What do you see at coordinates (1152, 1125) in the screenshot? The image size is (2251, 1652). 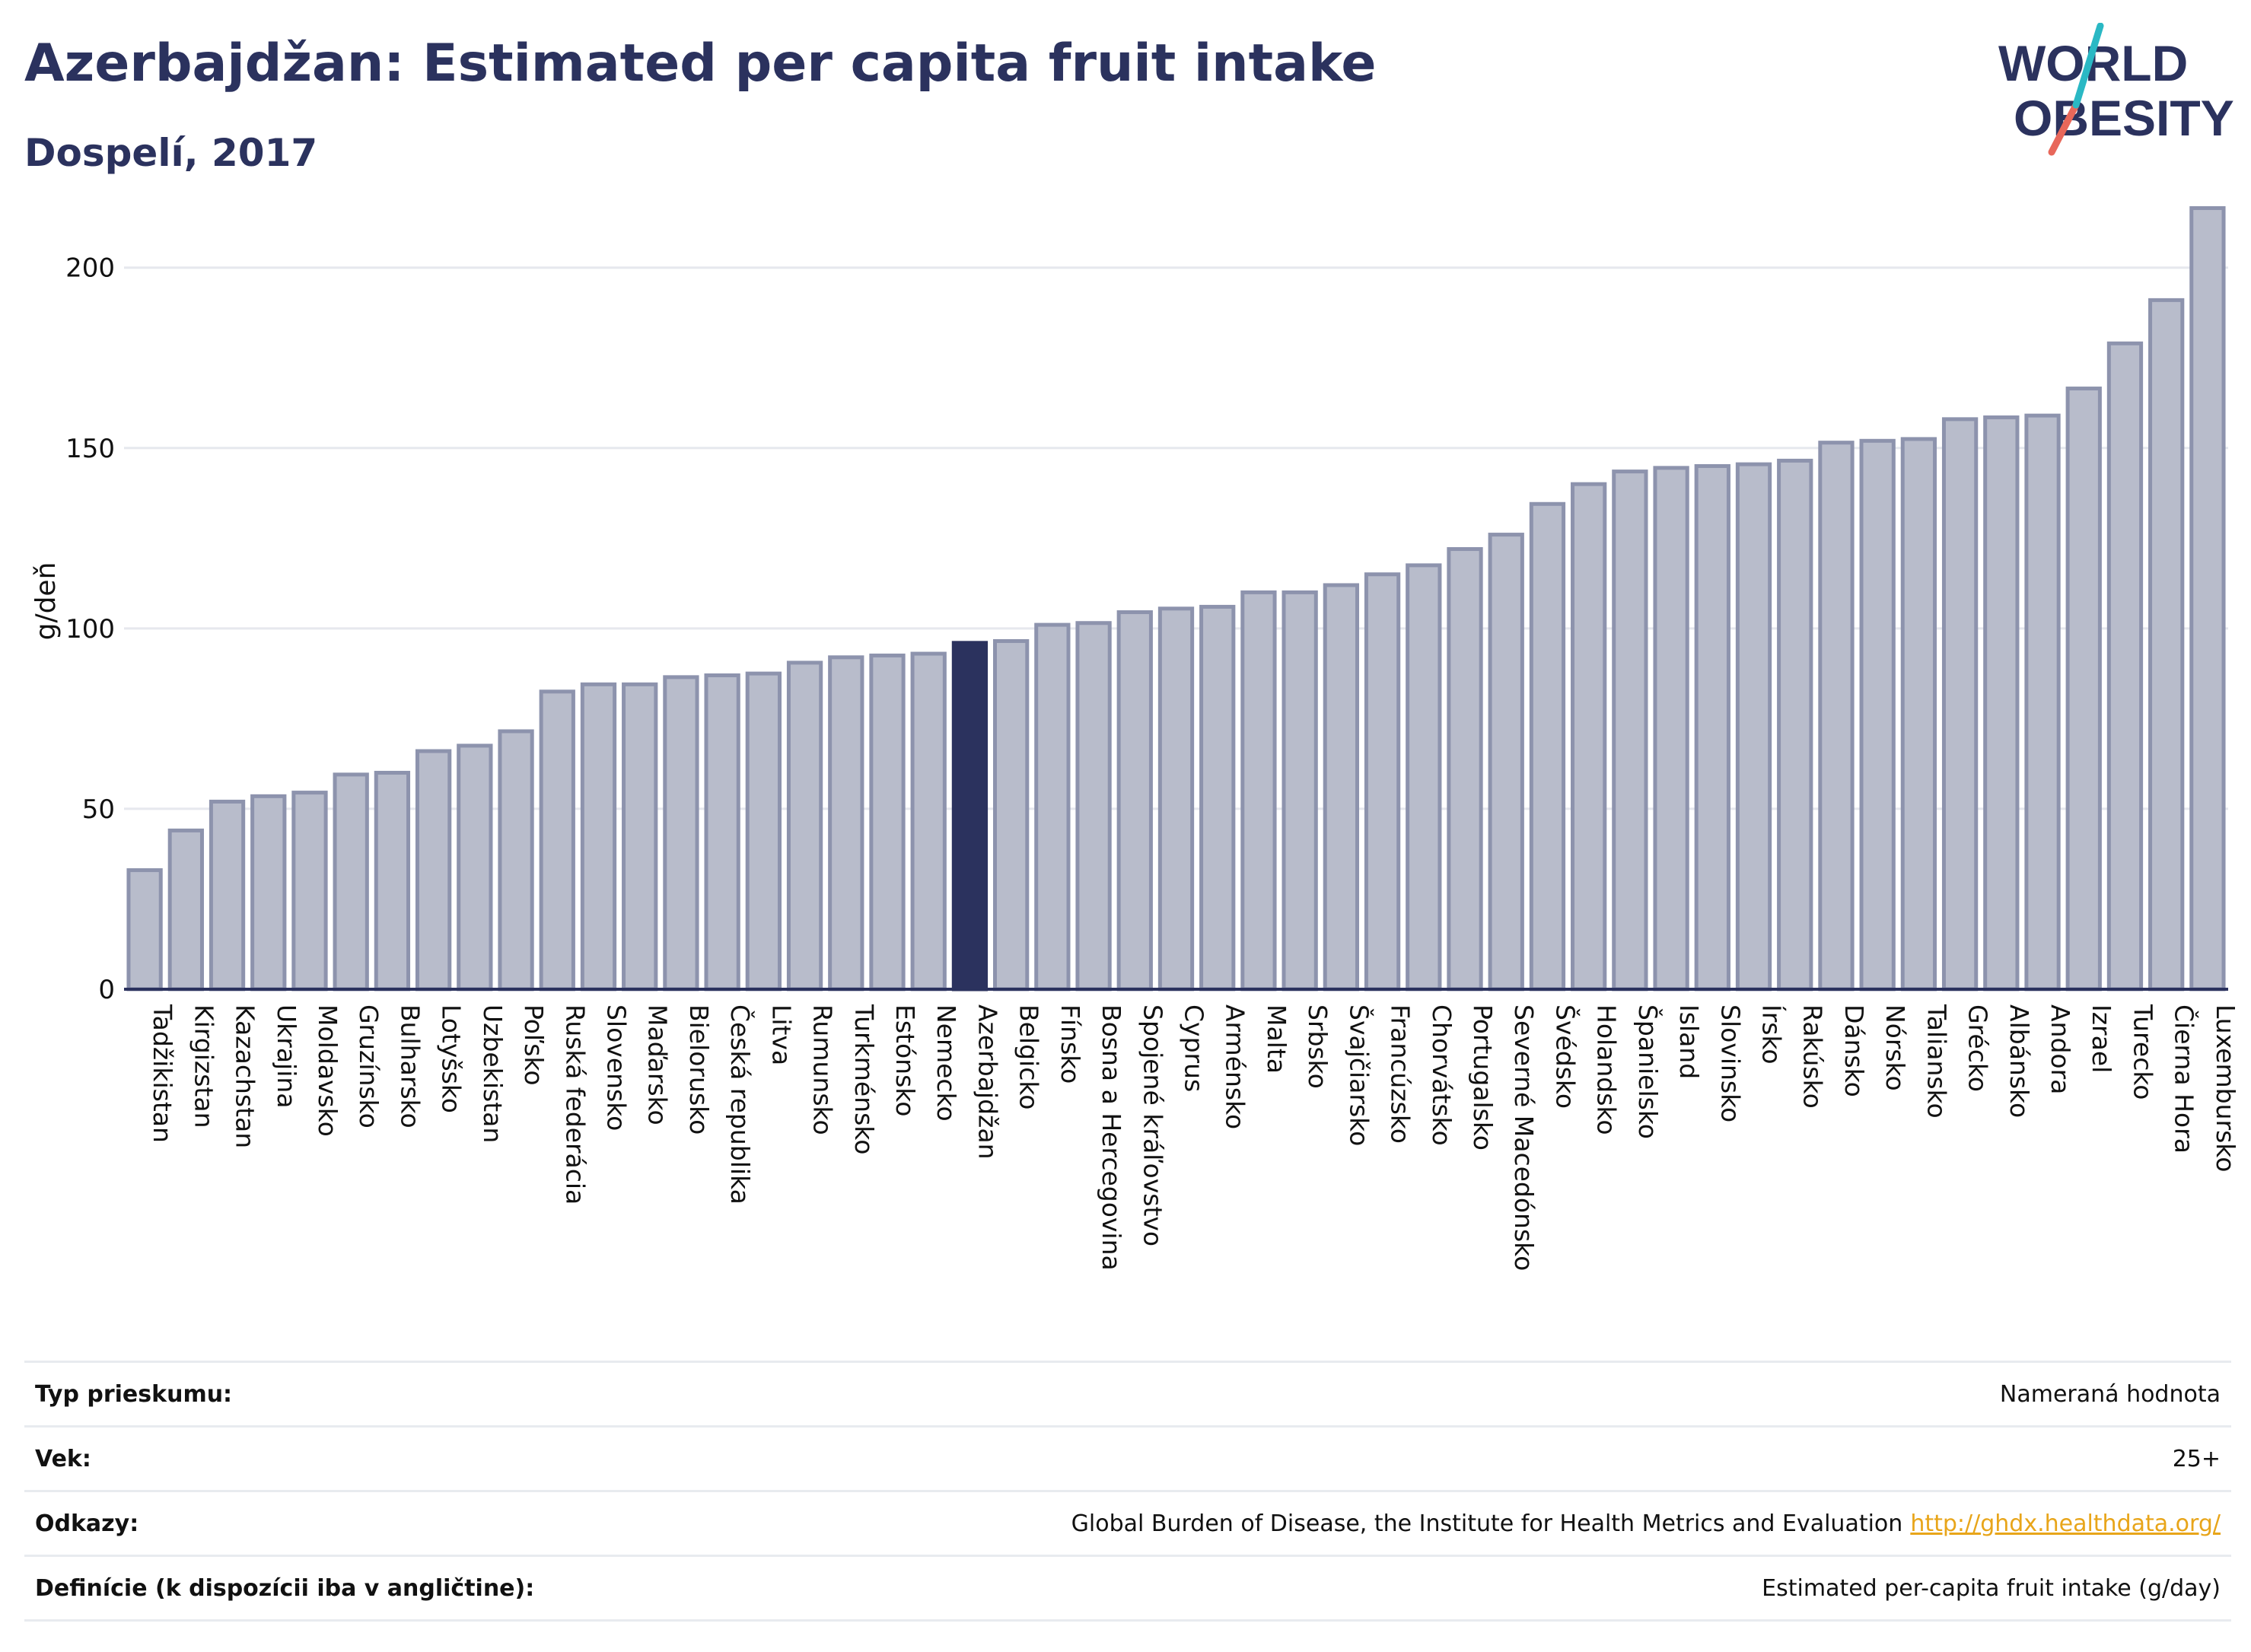 I see `x-tick-label: Spojené kráľovstvo` at bounding box center [1152, 1125].